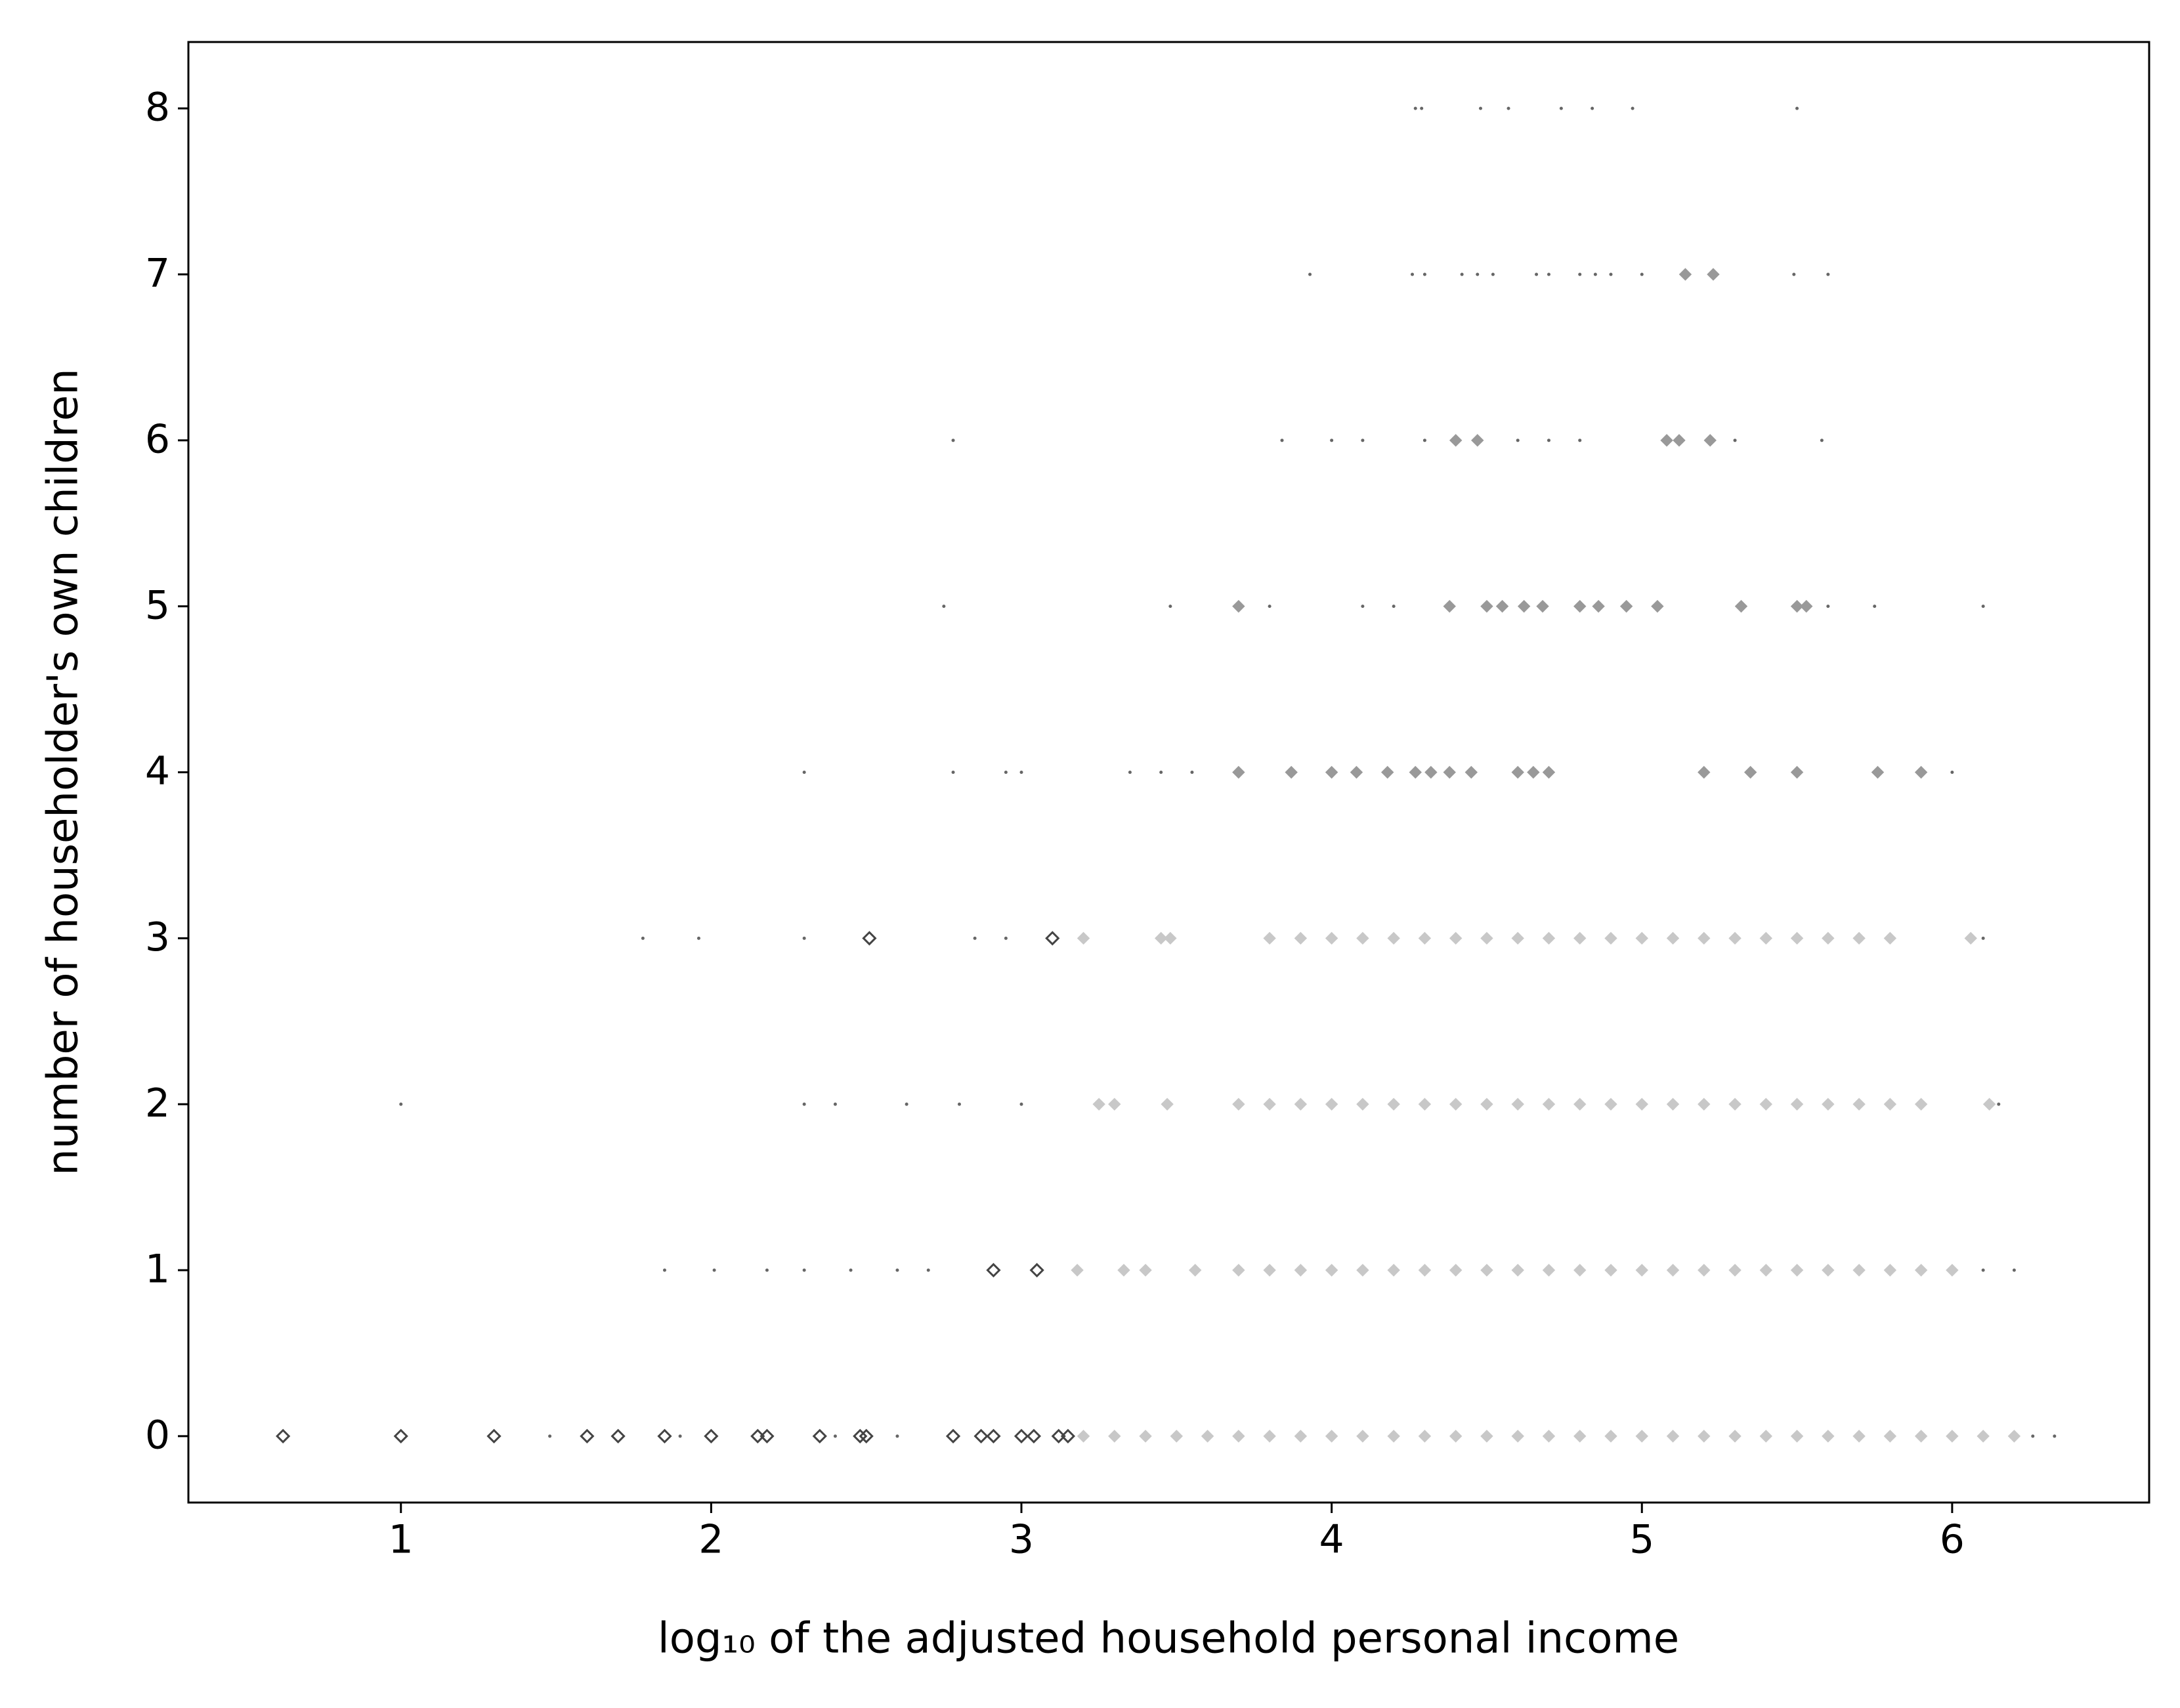 Image resolution: width=2180 pixels, height=1708 pixels. I want to click on x-tick-label: 5, so click(1641, 1540).